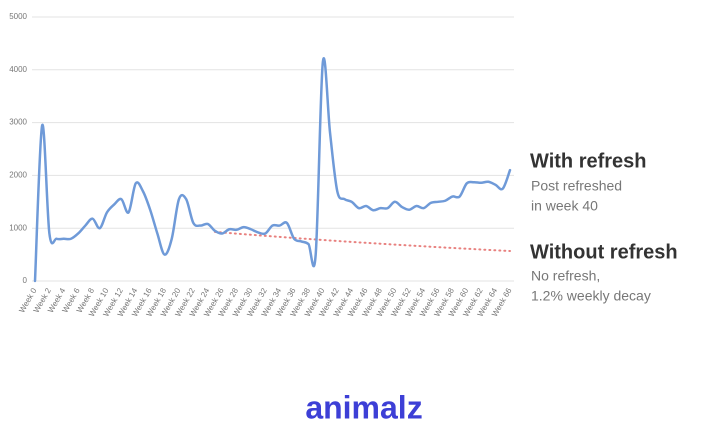 The image size is (728, 436). What do you see at coordinates (604, 252) in the screenshot?
I see `legend-title: Without refresh` at bounding box center [604, 252].